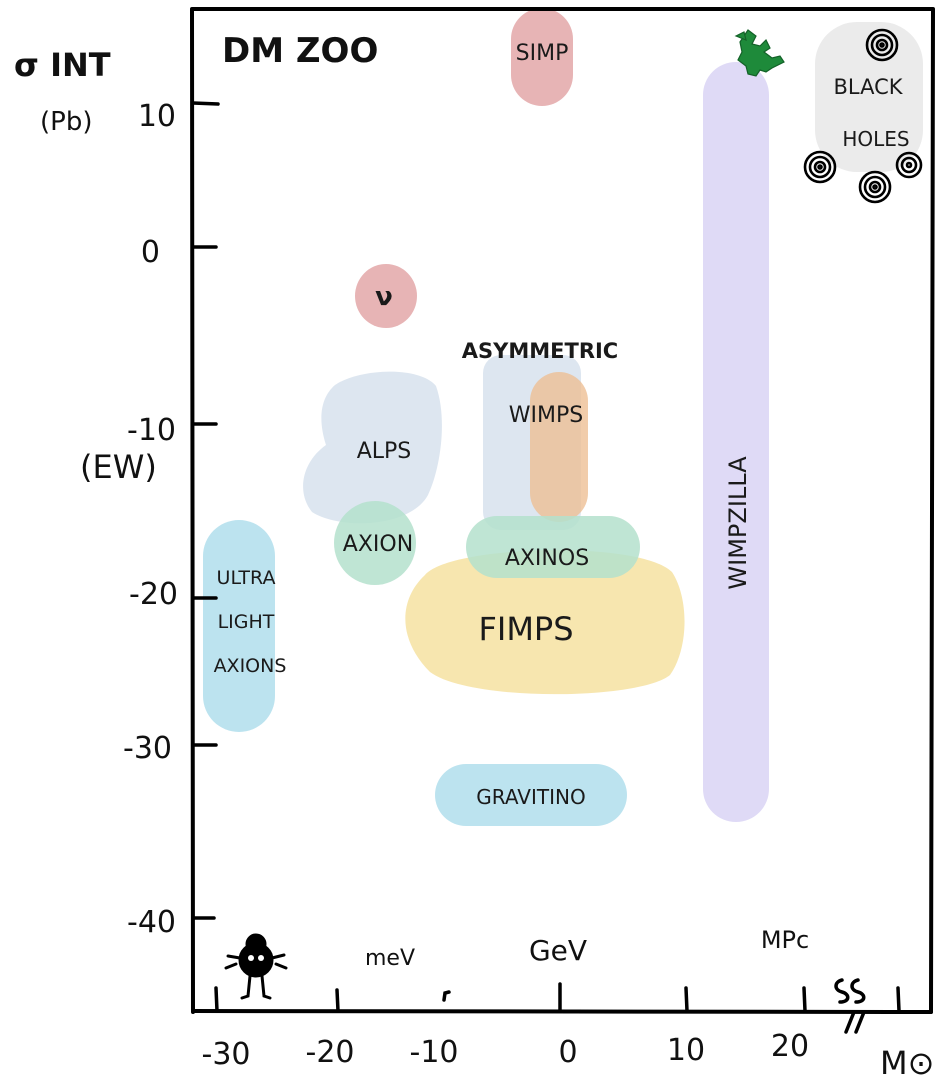 This screenshot has width=946, height=1085. I want to click on x-tick-marks, so click(557, 1006).